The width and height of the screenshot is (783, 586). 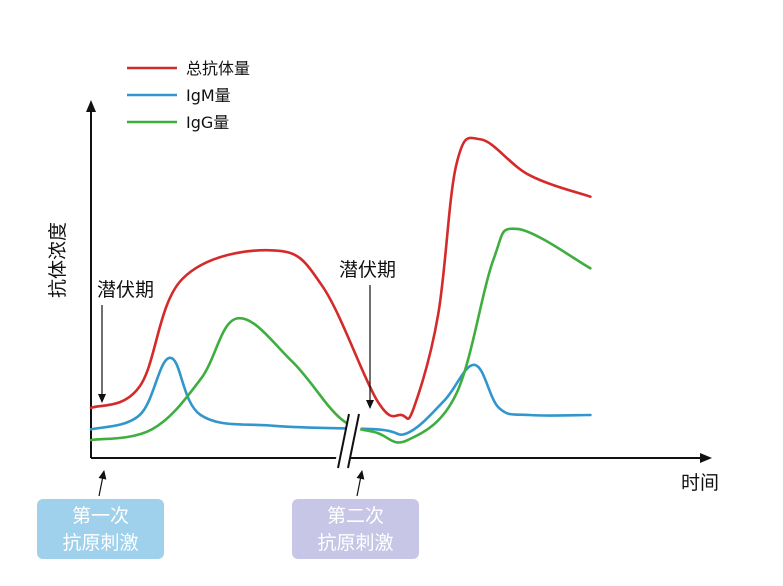 What do you see at coordinates (700, 483) in the screenshot?
I see `x-axis-label: 时间` at bounding box center [700, 483].